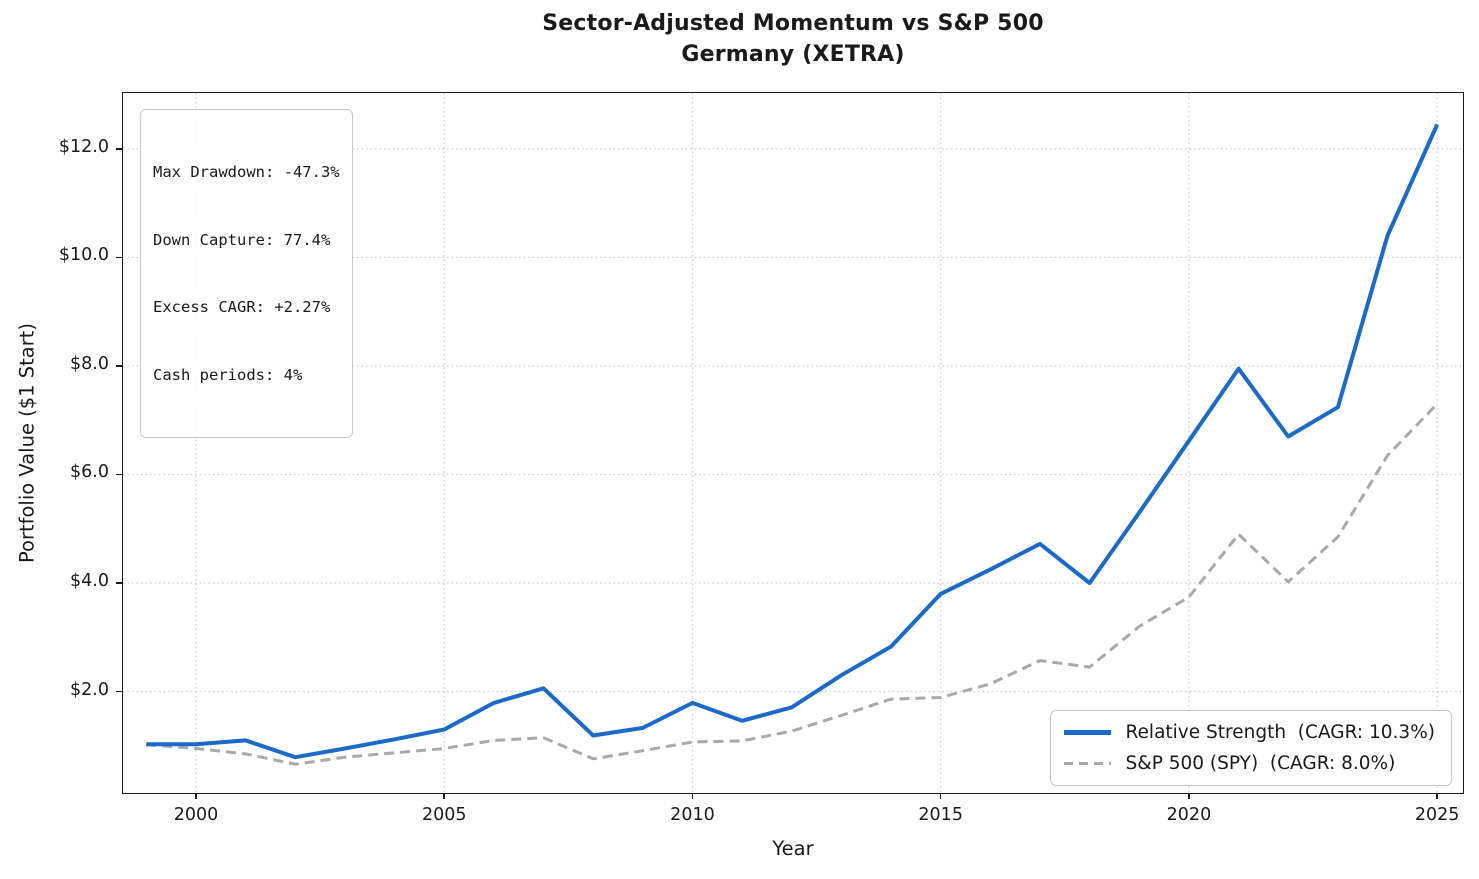  What do you see at coordinates (793, 848) in the screenshot?
I see `x-axis-label: Year` at bounding box center [793, 848].